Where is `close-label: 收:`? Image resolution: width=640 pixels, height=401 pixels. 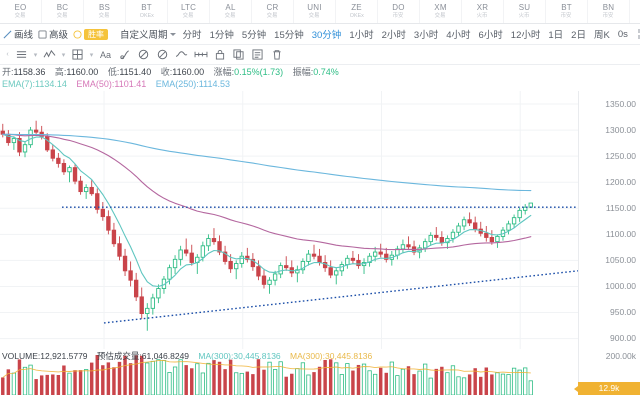
close-label: 收: is located at coordinates (166, 72).